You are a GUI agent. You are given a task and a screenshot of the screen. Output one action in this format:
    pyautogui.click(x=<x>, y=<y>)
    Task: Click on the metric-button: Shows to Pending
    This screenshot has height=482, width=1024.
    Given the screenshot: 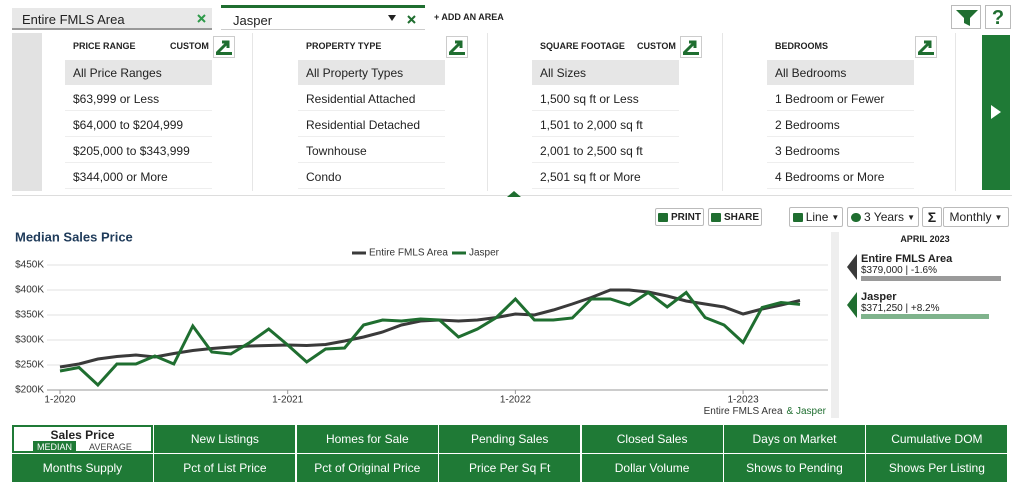 What is the action you would take?
    pyautogui.click(x=794, y=468)
    